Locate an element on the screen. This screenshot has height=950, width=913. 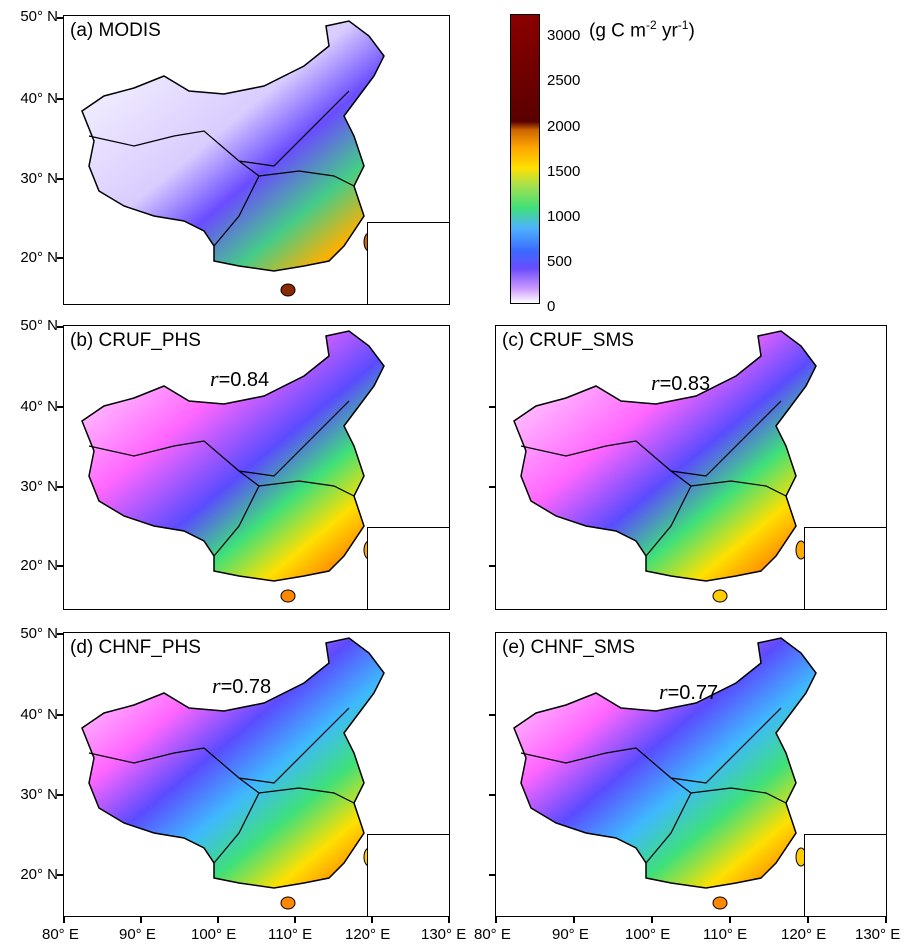
lat-label-50-d: 50° N is located at coordinates (39, 633).